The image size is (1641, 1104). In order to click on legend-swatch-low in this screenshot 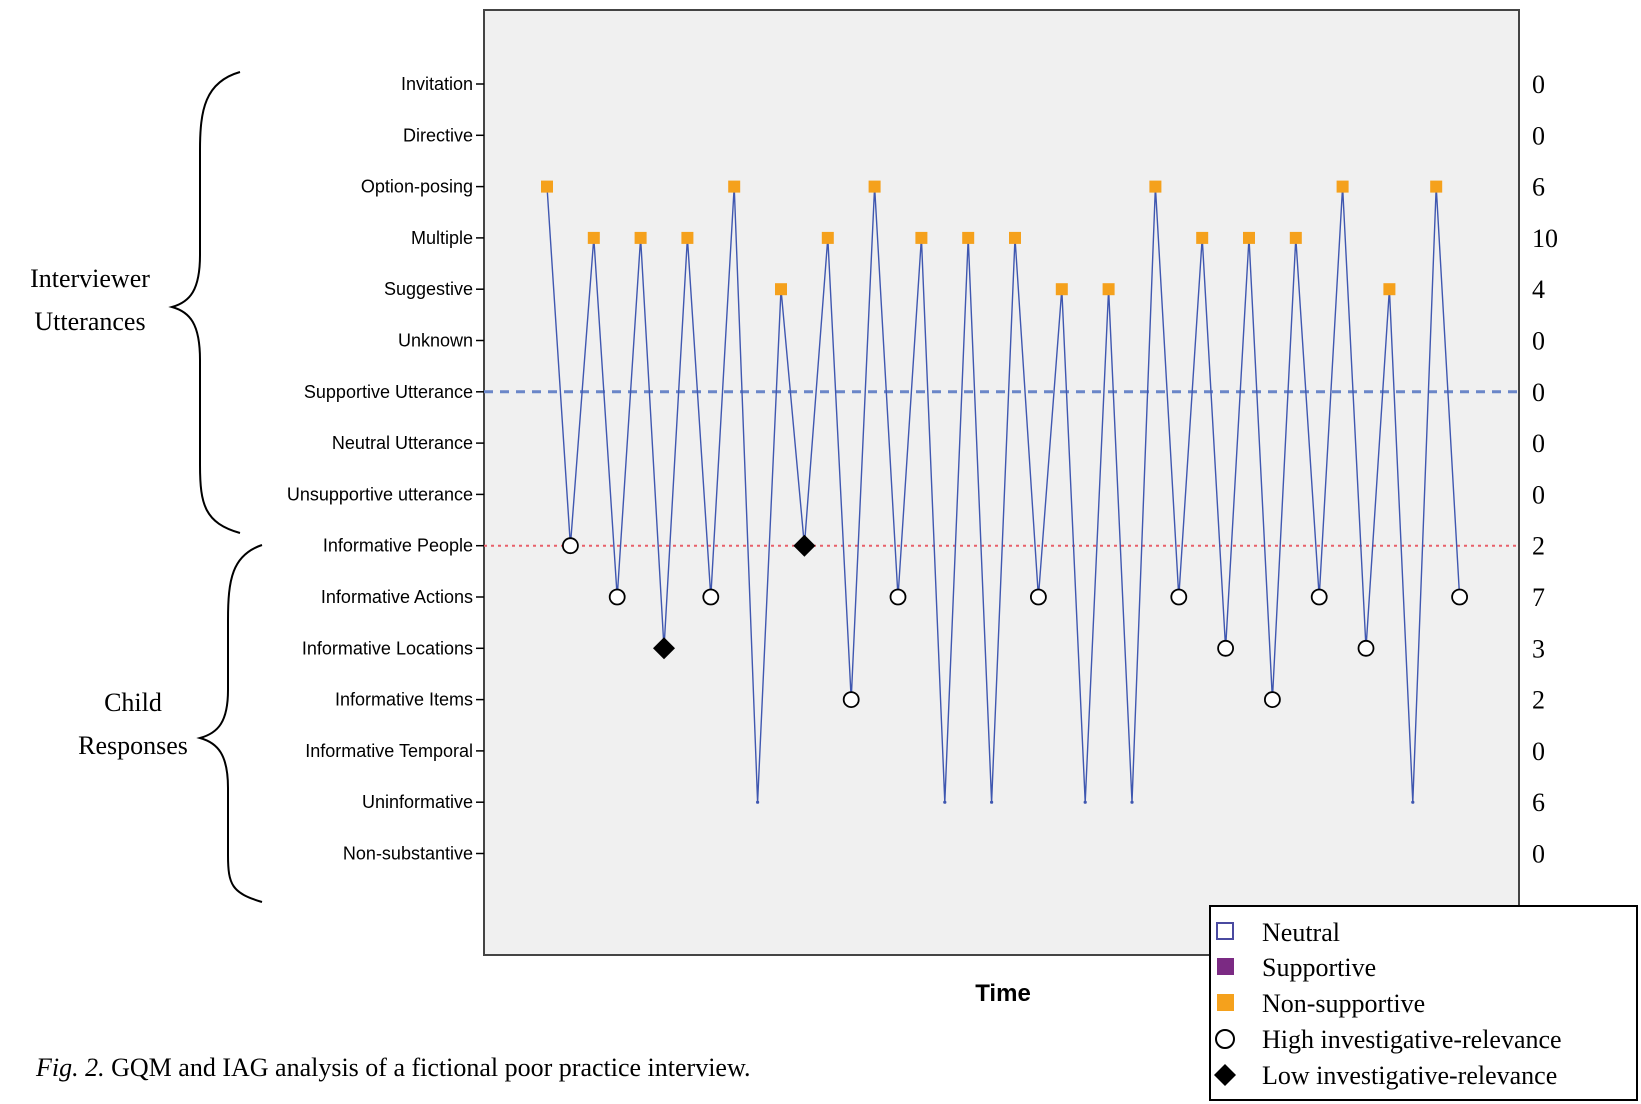, I will do `click(1225, 1075)`.